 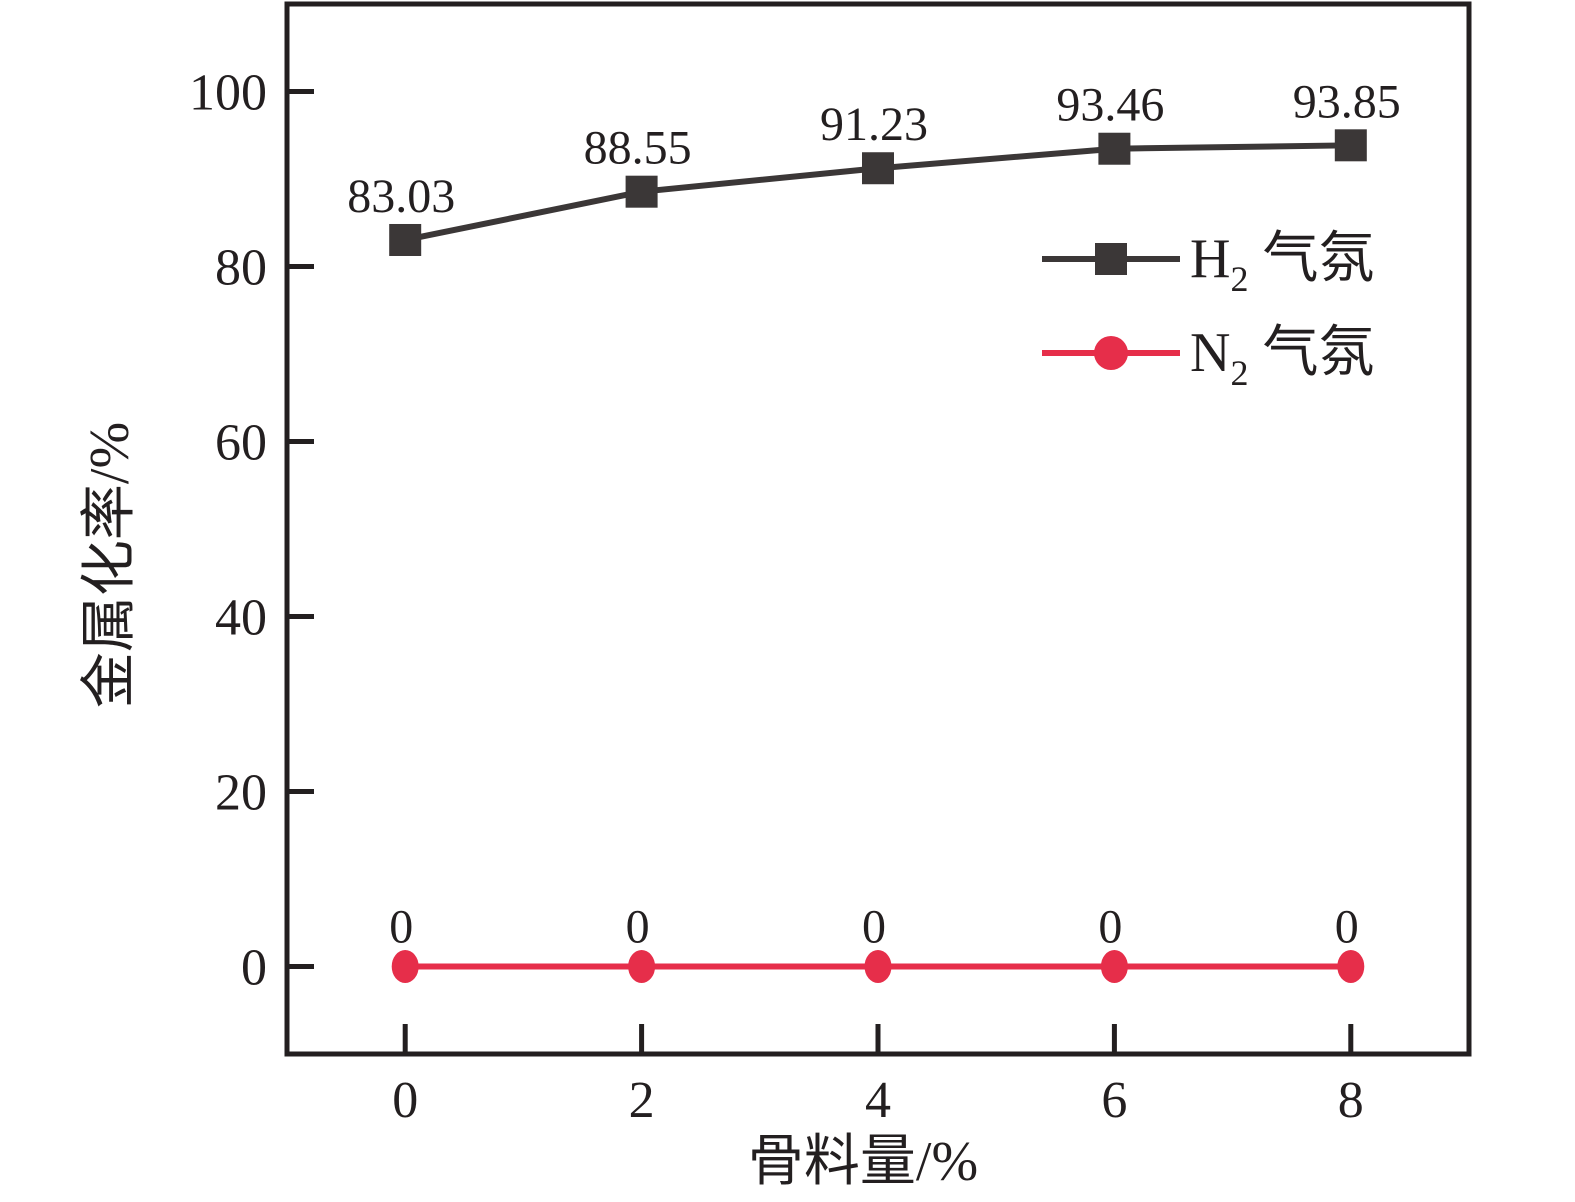 I want to click on legend-item-h2: H2 气氛, so click(x=1208, y=263).